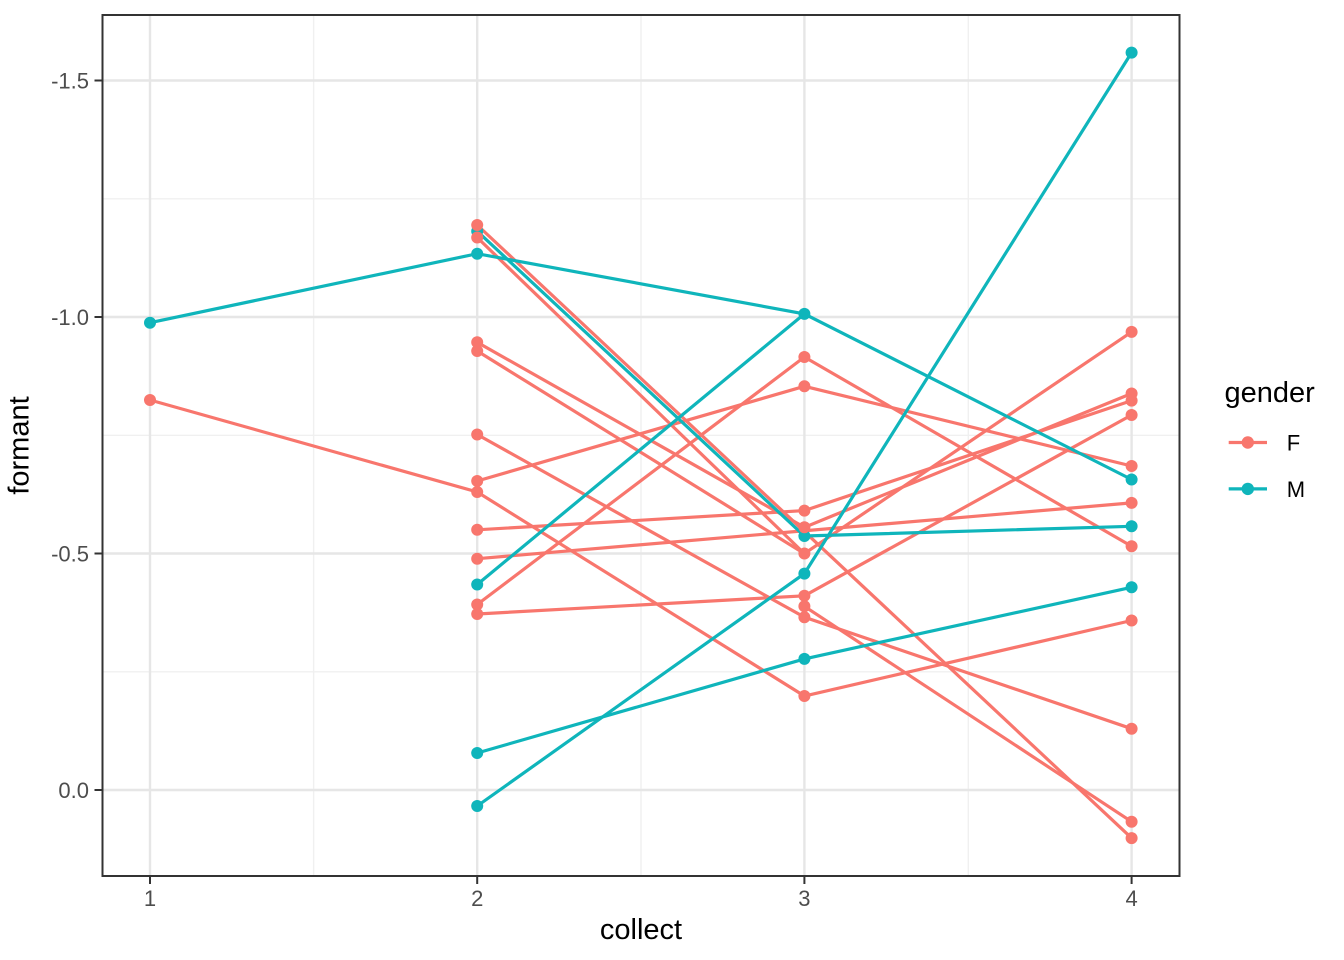 This screenshot has width=1344, height=960. Describe the element at coordinates (150, 898) in the screenshot. I see `svg-text: 1` at that location.